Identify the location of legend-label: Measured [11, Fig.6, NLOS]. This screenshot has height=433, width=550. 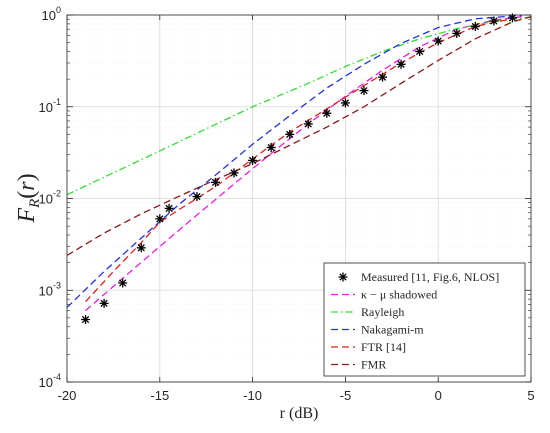
(430, 277).